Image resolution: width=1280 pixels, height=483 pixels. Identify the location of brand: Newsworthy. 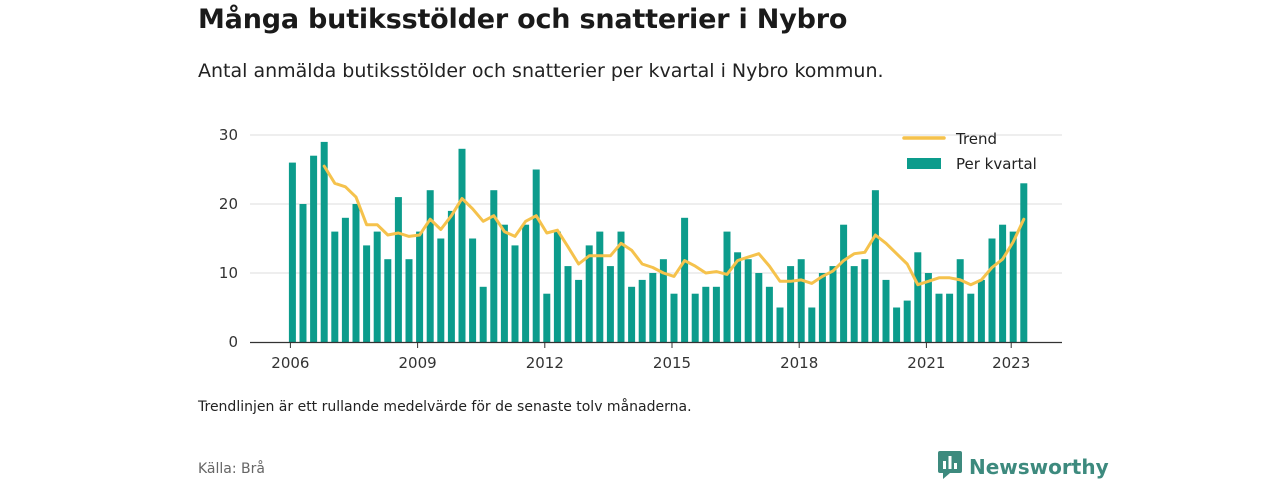
(1023, 467).